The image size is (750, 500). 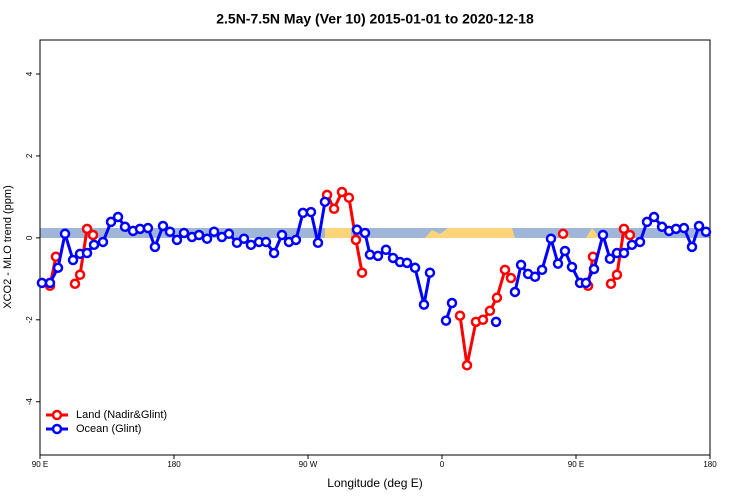 What do you see at coordinates (308, 464) in the screenshot?
I see `x-tick-label: 90 W` at bounding box center [308, 464].